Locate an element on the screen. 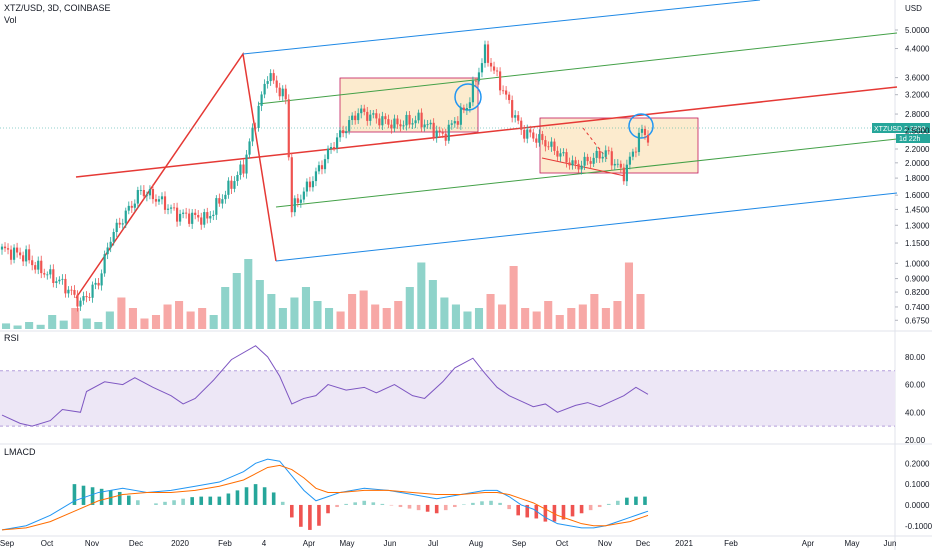 This screenshot has width=932, height=550. pitchfork-upper-outer is located at coordinates (501, 27).